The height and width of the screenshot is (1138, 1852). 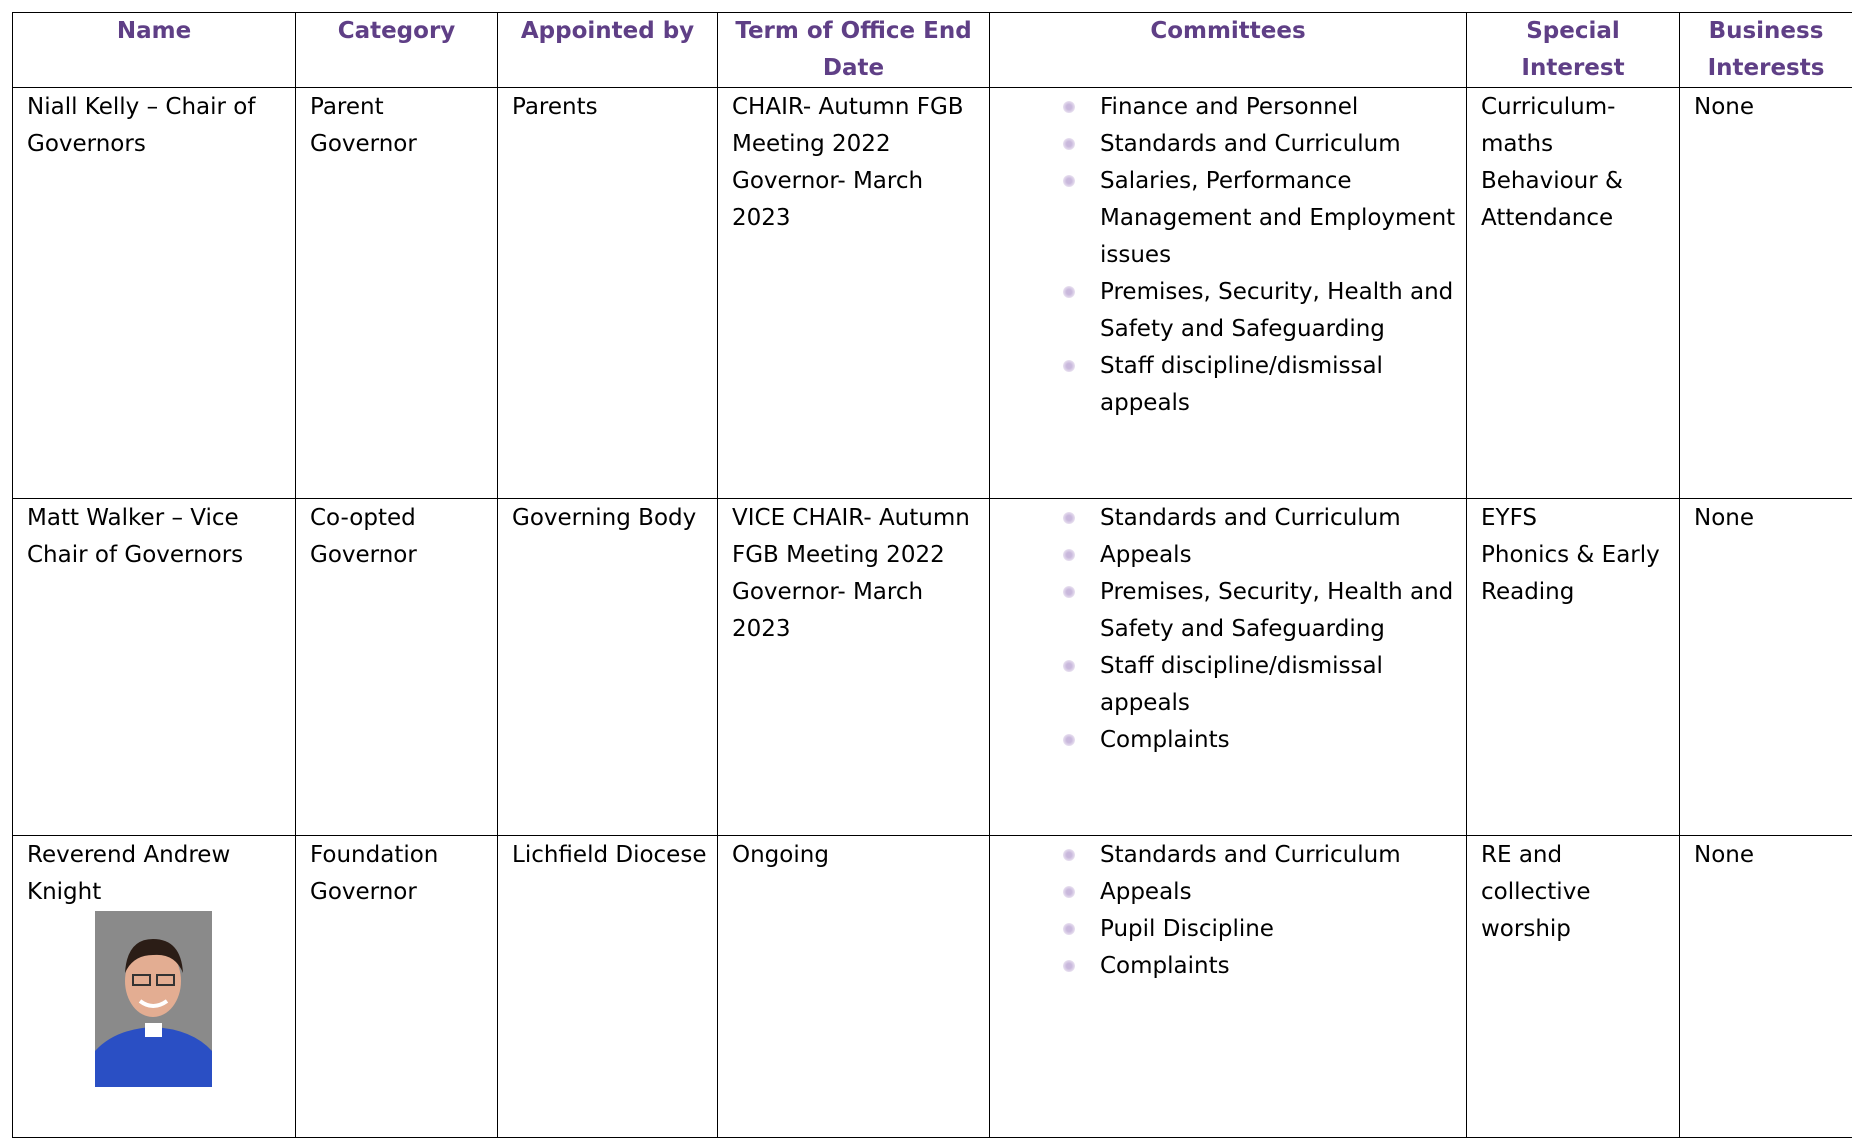 What do you see at coordinates (1573, 50) in the screenshot?
I see `column-header: Special Interest` at bounding box center [1573, 50].